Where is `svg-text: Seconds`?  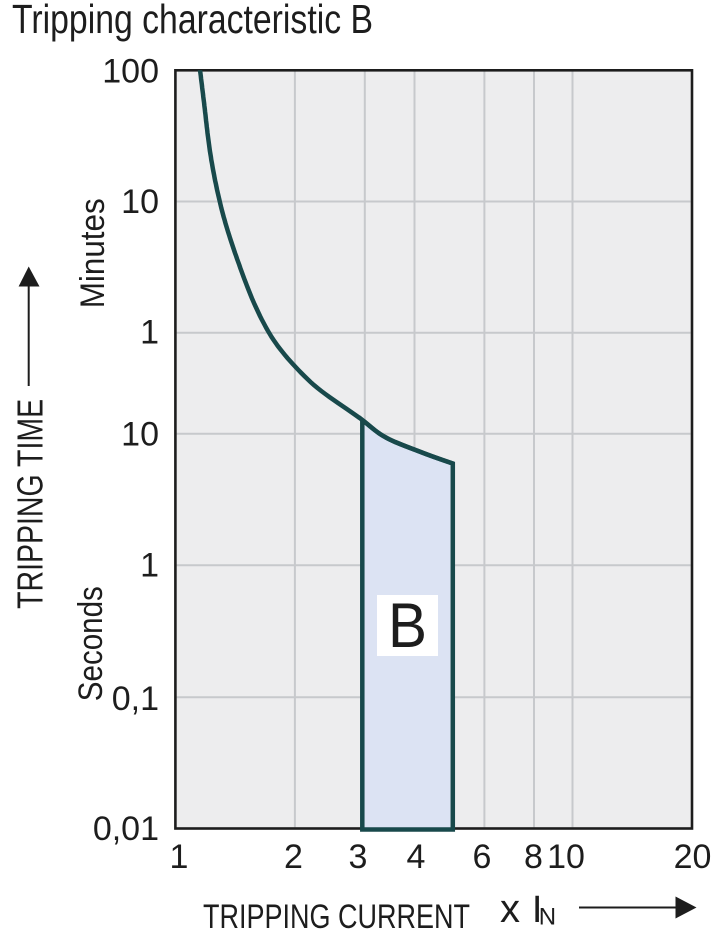
svg-text: Seconds is located at coordinates (91, 643).